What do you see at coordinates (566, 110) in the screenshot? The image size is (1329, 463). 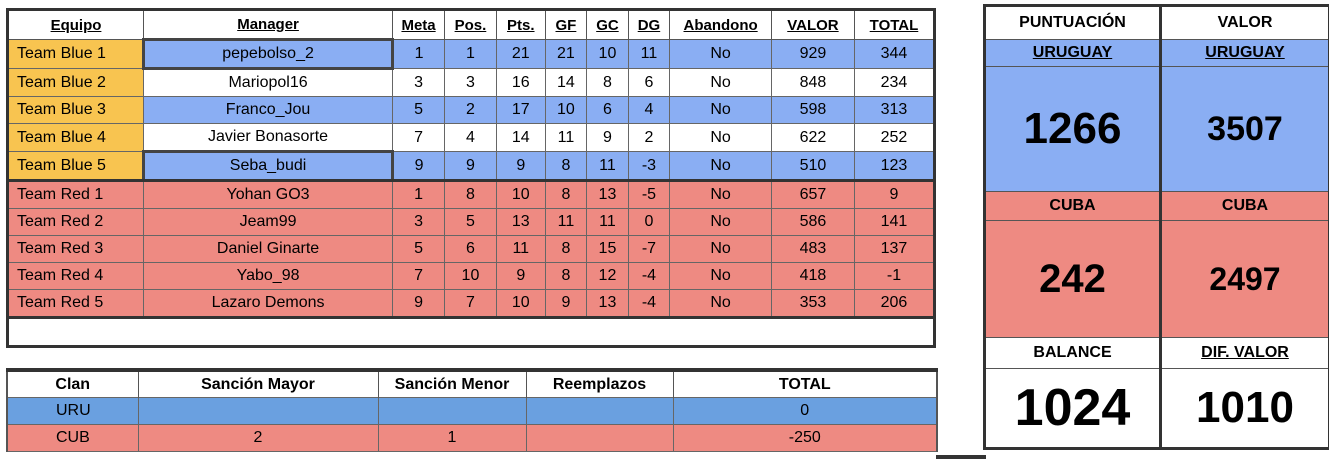 I see `gf-cell: 10` at bounding box center [566, 110].